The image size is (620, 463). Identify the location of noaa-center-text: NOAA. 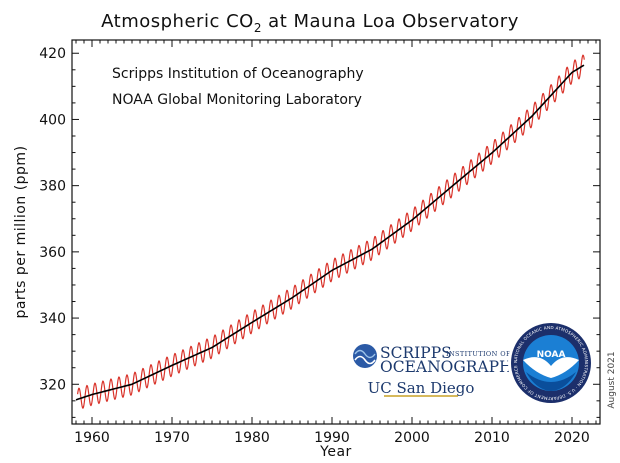
(551, 355).